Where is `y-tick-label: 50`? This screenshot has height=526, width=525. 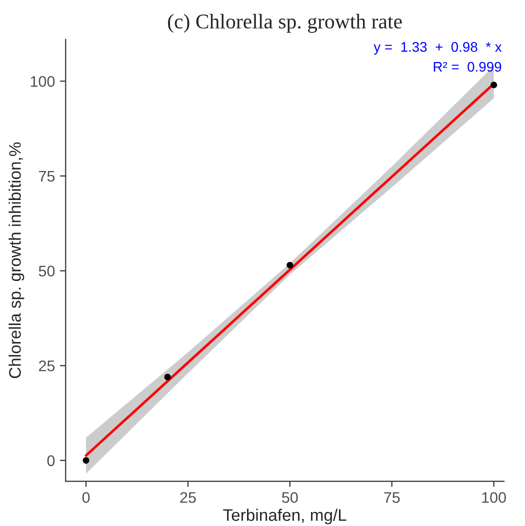 y-tick-label: 50 is located at coordinates (46, 271).